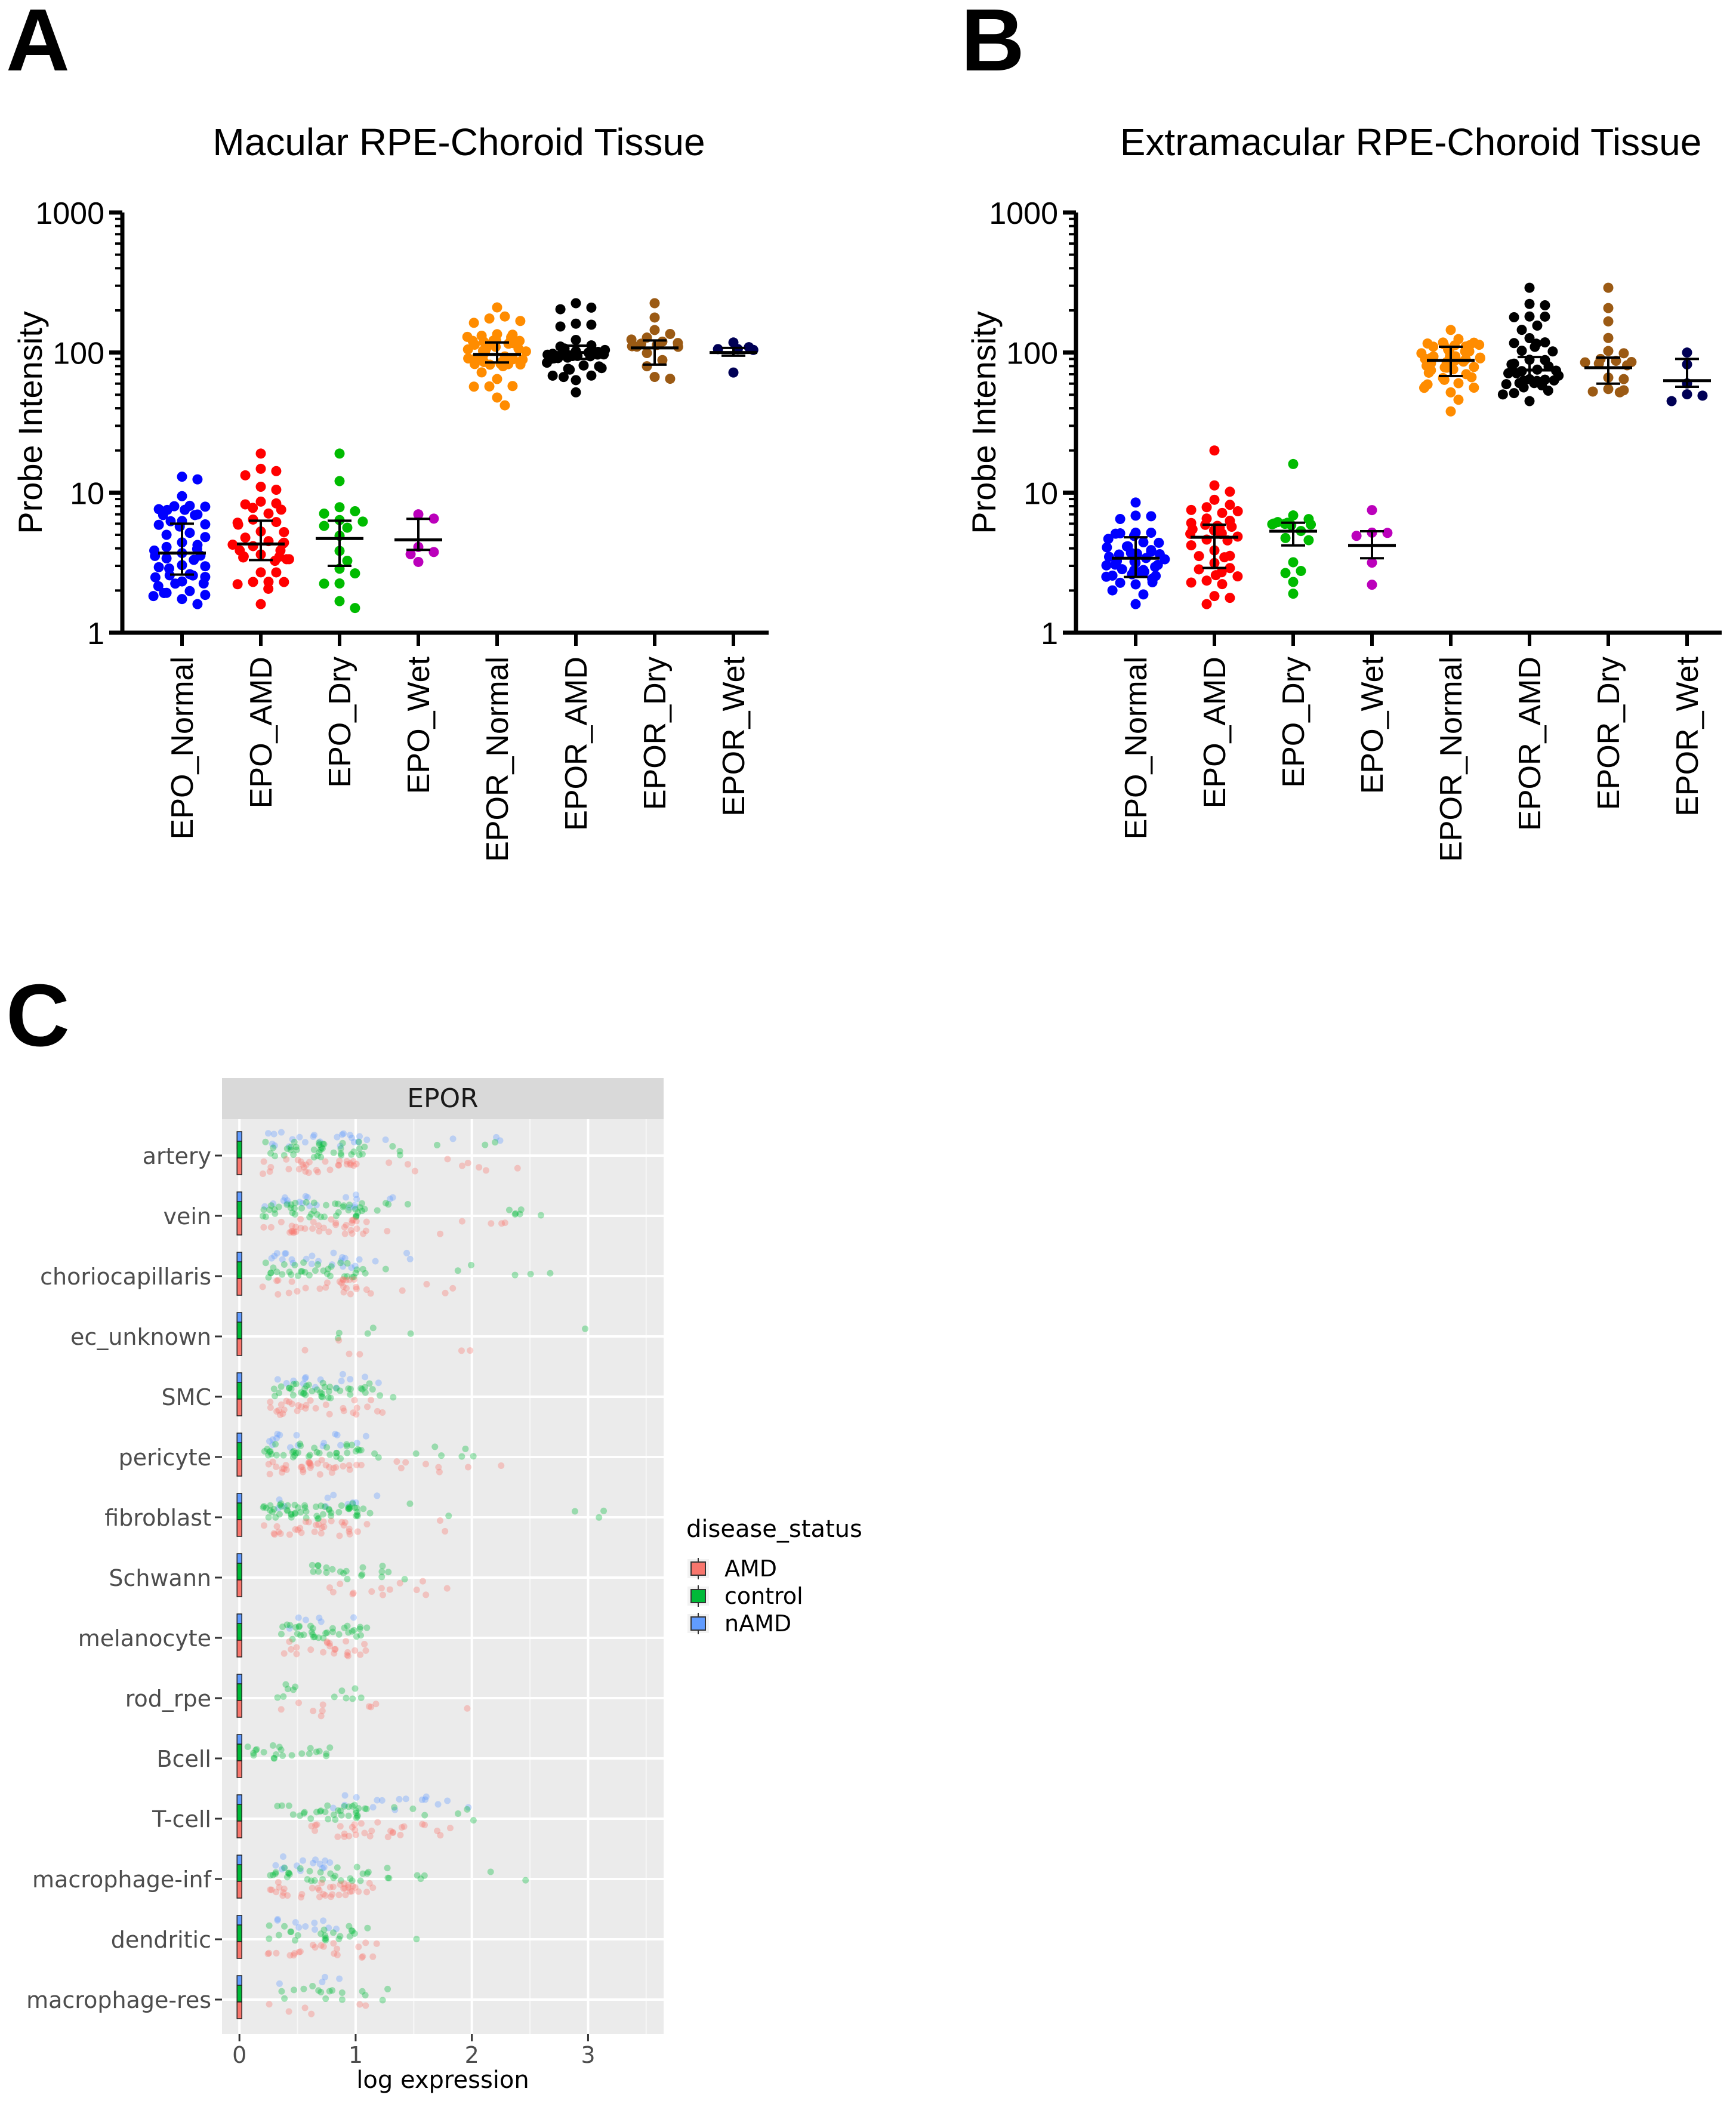 The image size is (1736, 2107). What do you see at coordinates (356, 2055) in the screenshot?
I see `x-tick-label: 1` at bounding box center [356, 2055].